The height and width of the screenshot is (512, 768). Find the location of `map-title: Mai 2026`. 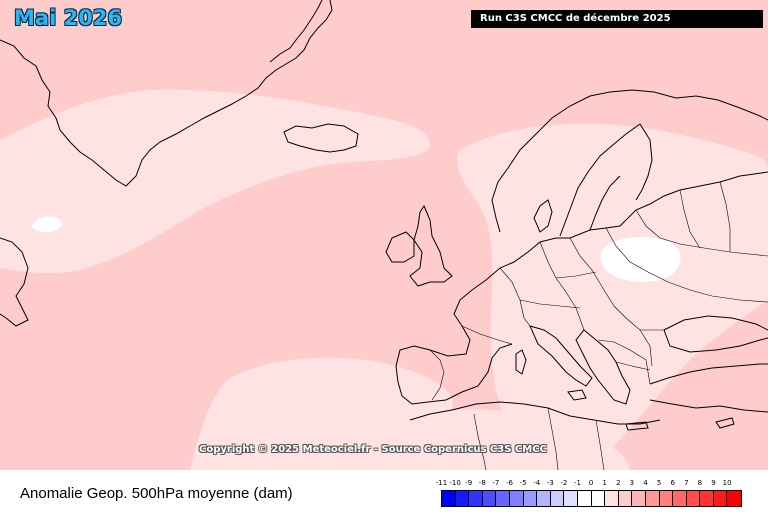

map-title: Mai 2026 is located at coordinates (68, 18).